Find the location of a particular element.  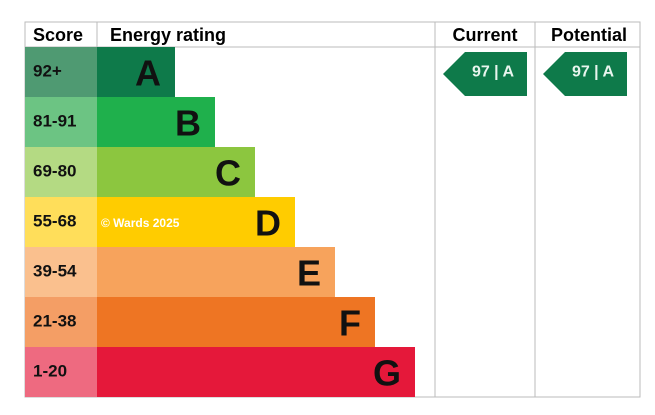

rating-letter: A is located at coordinates (148, 73).